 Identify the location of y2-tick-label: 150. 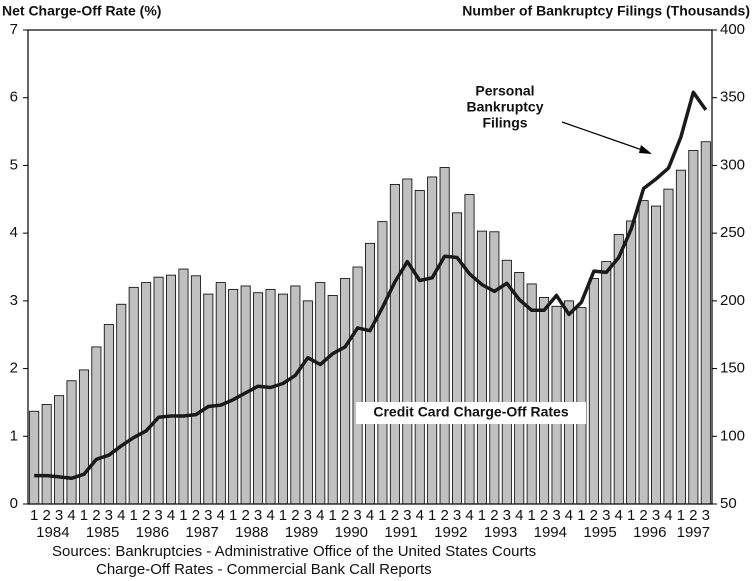
(732, 368).